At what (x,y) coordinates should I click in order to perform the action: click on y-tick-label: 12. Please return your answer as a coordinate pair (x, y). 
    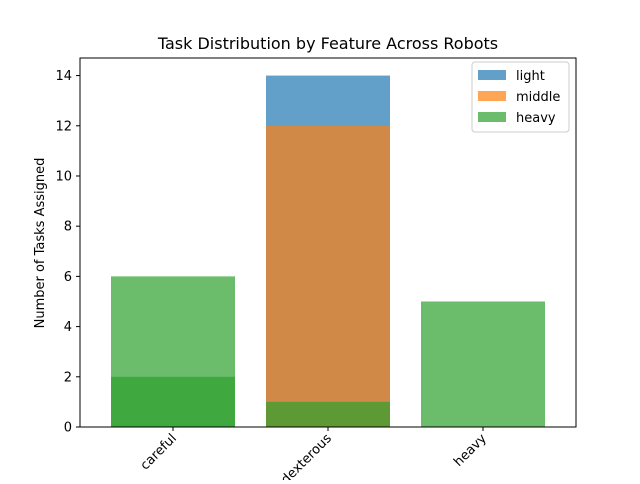
    Looking at the image, I should click on (63, 126).